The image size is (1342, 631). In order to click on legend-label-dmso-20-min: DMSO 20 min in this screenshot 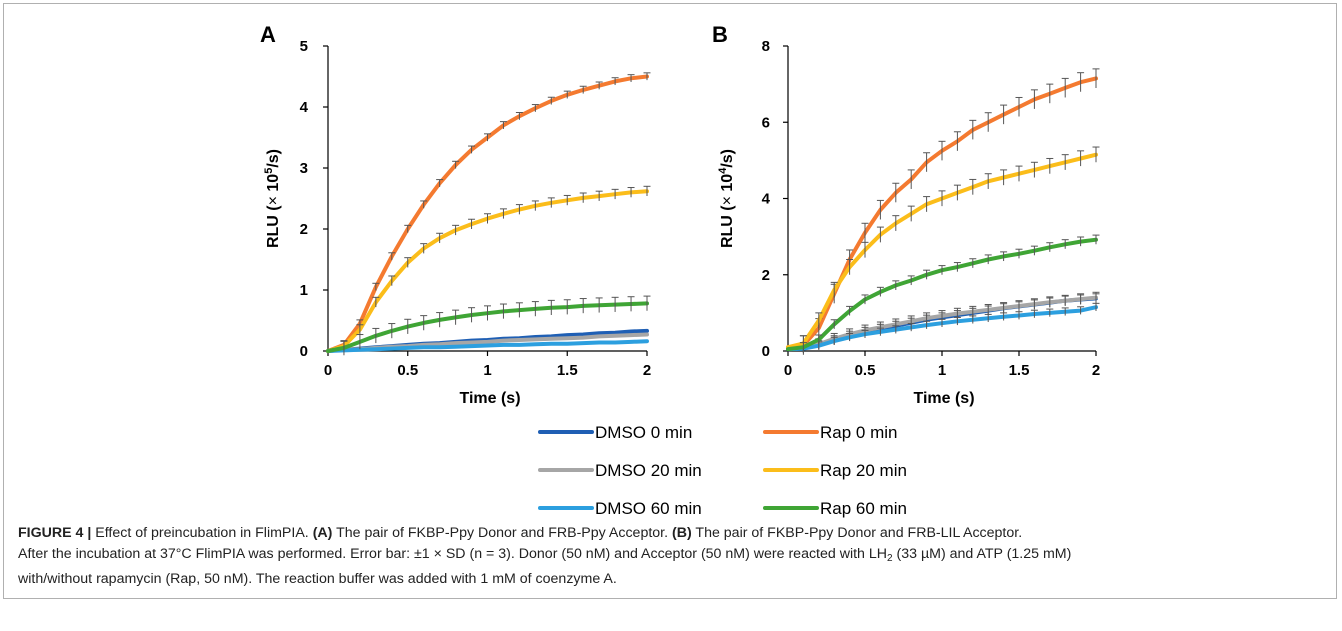, I will do `click(648, 470)`.